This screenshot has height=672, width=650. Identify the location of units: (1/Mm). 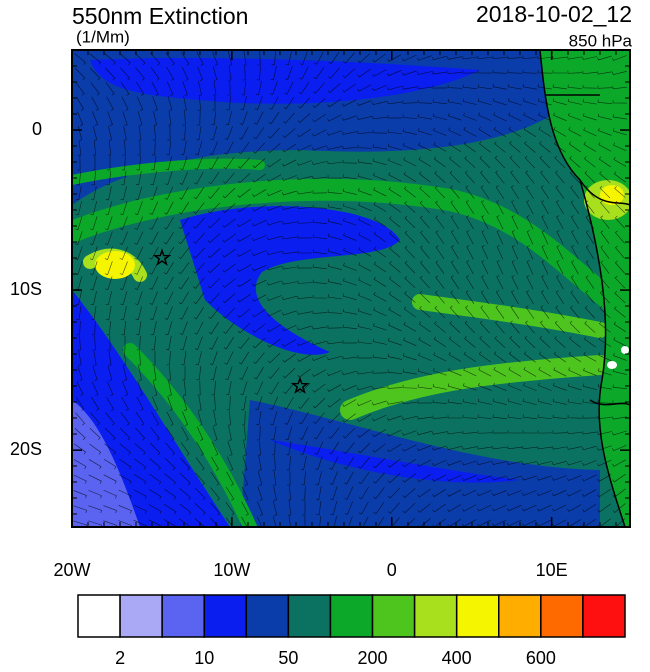
(103, 36).